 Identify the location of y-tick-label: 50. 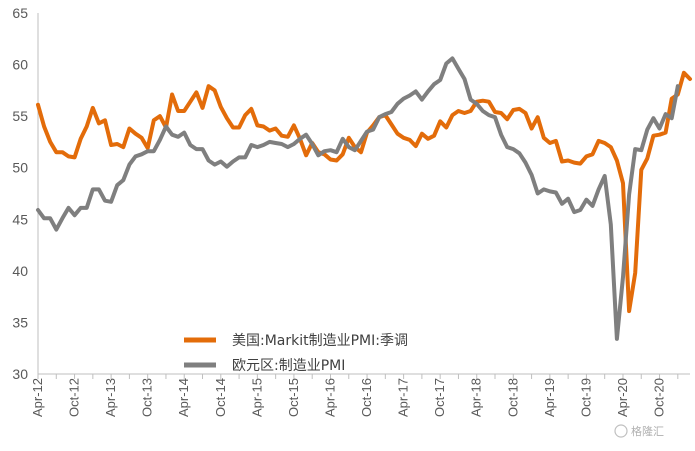
(20, 168).